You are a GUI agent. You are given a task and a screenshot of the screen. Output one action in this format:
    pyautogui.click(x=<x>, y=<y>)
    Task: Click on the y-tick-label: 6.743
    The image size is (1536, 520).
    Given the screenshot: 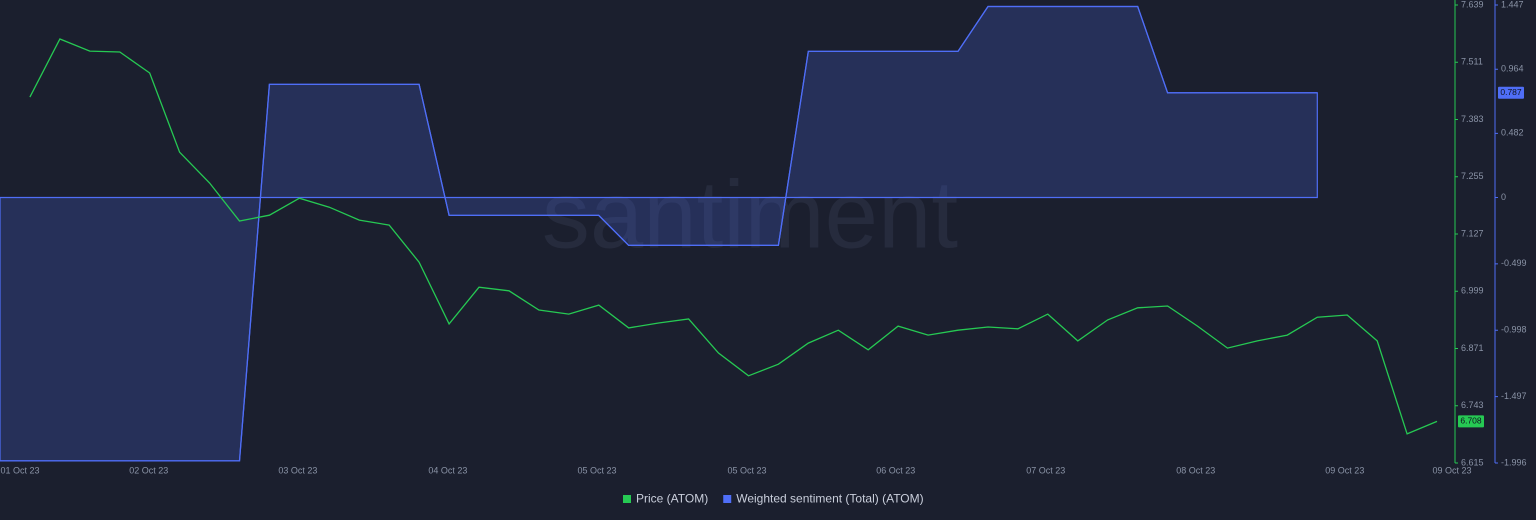 What is the action you would take?
    pyautogui.click(x=1472, y=405)
    